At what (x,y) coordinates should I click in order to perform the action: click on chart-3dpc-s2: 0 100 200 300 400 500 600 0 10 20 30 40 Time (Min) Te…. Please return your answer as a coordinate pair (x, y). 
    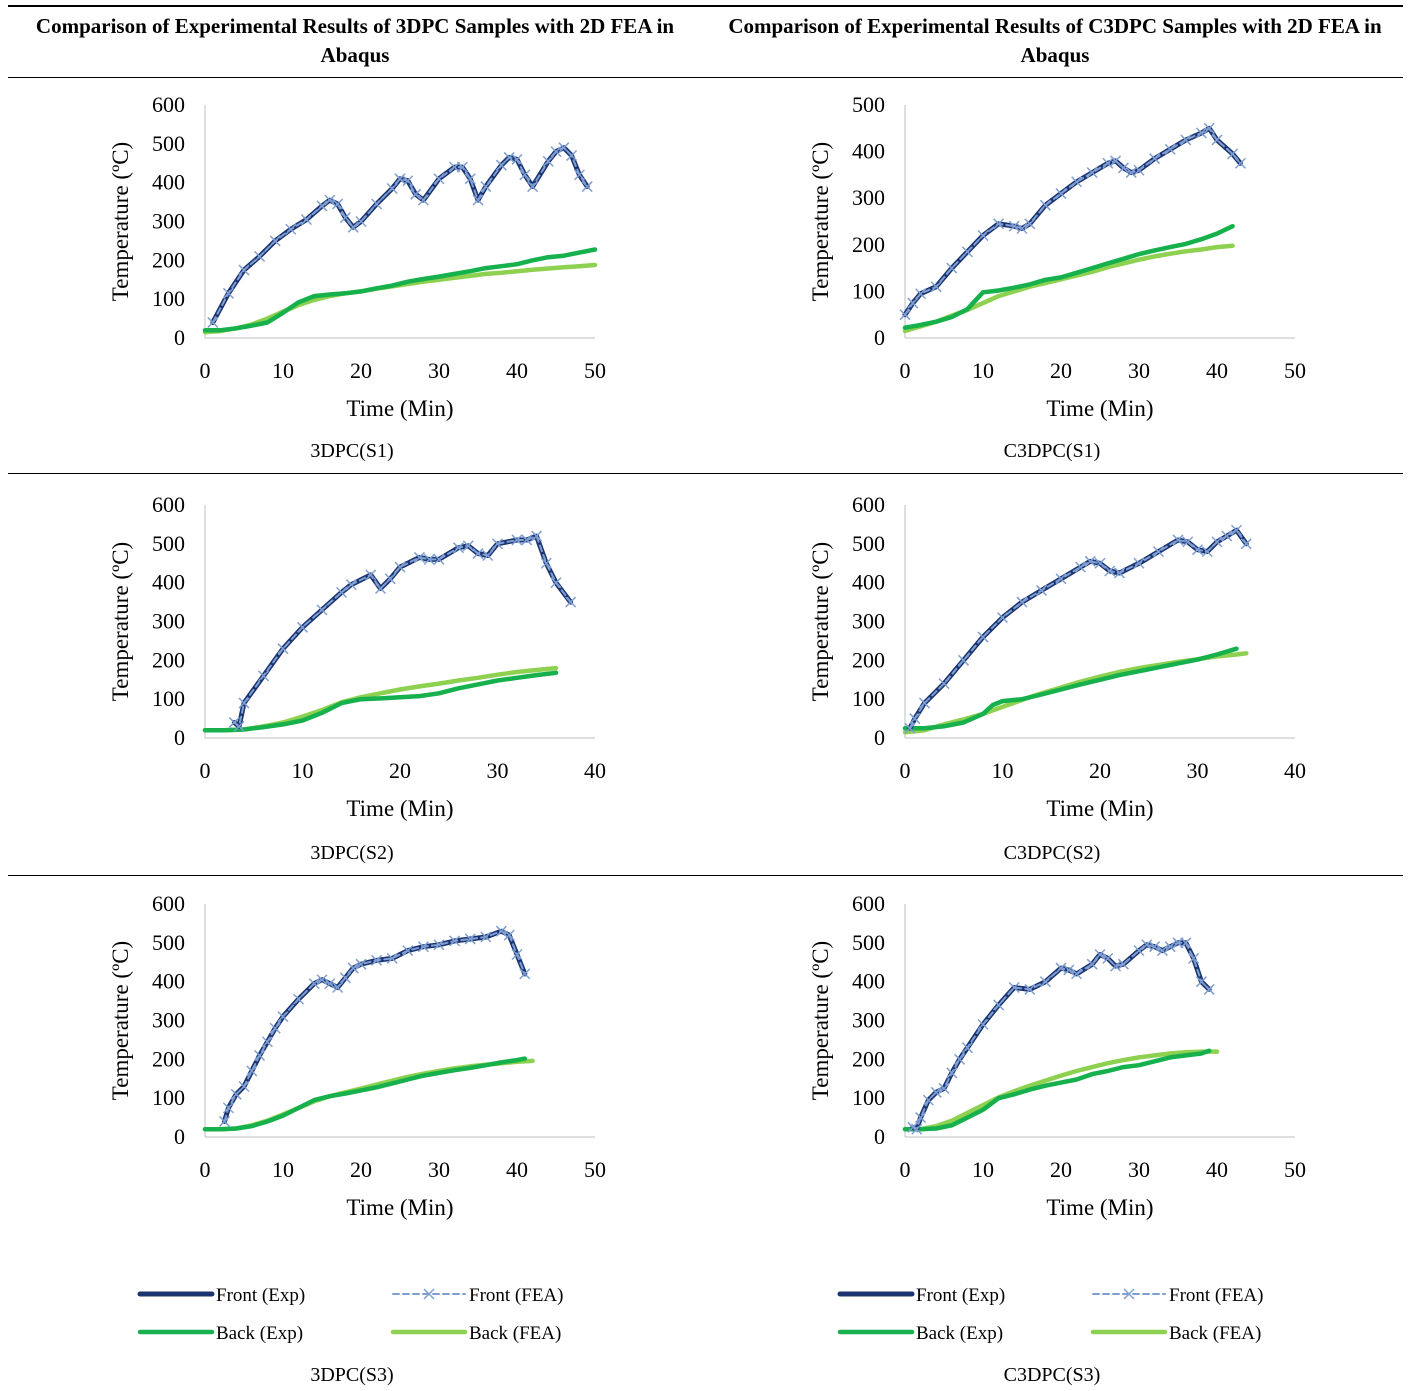
    Looking at the image, I should click on (357, 656).